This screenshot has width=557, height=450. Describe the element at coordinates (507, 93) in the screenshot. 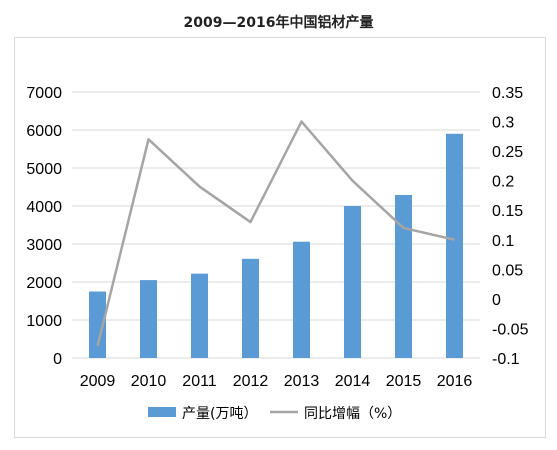

I see `y-right-tick-label: 0.35` at that location.